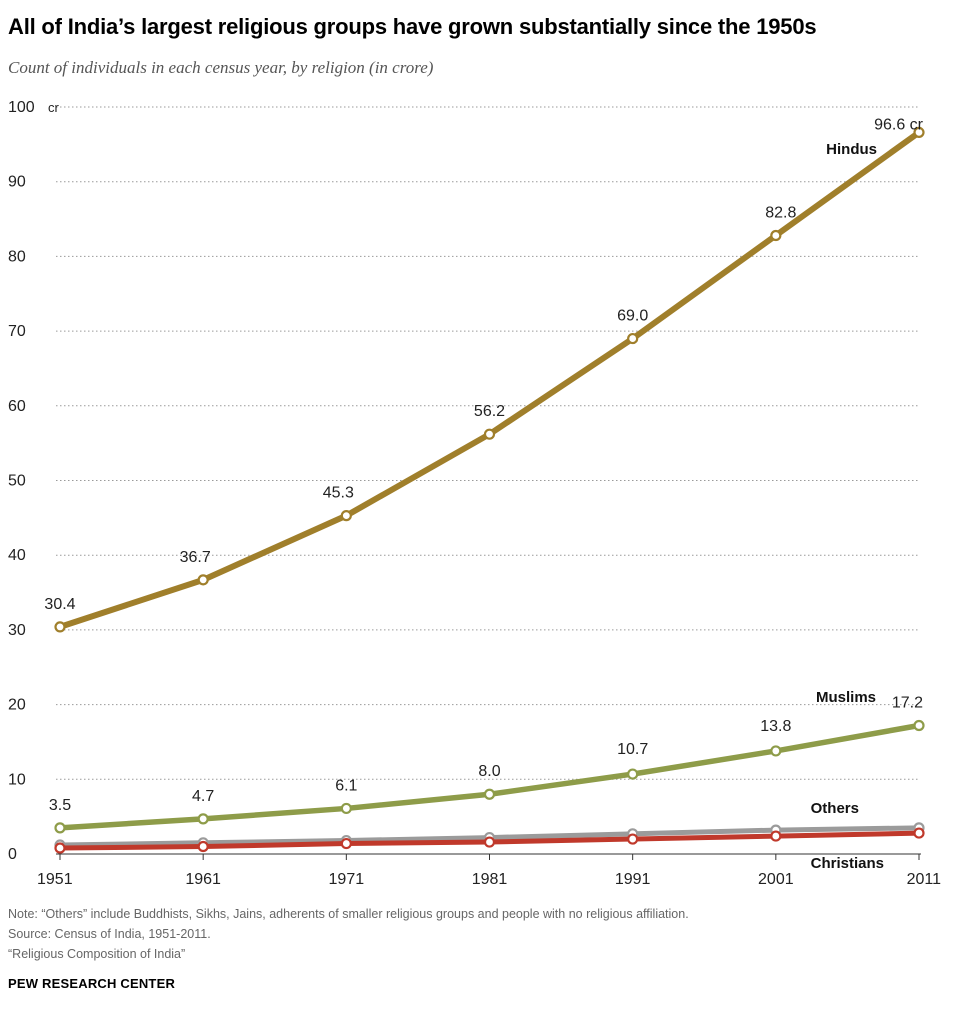 Image resolution: width=978 pixels, height=1012 pixels. I want to click on y-tick-label: 10, so click(17, 779).